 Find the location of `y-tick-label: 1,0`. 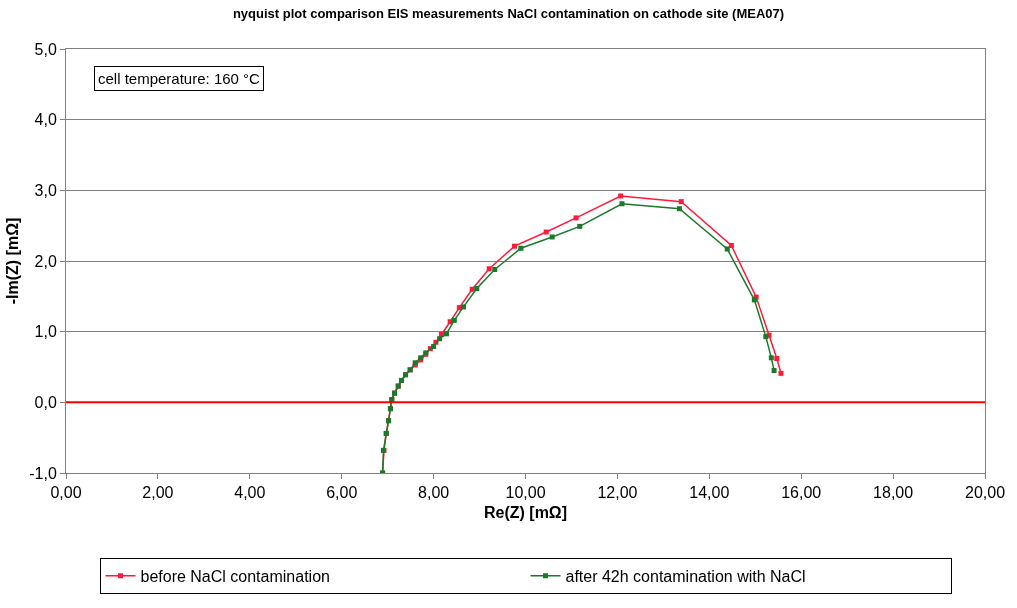

y-tick-label: 1,0 is located at coordinates (45, 332).